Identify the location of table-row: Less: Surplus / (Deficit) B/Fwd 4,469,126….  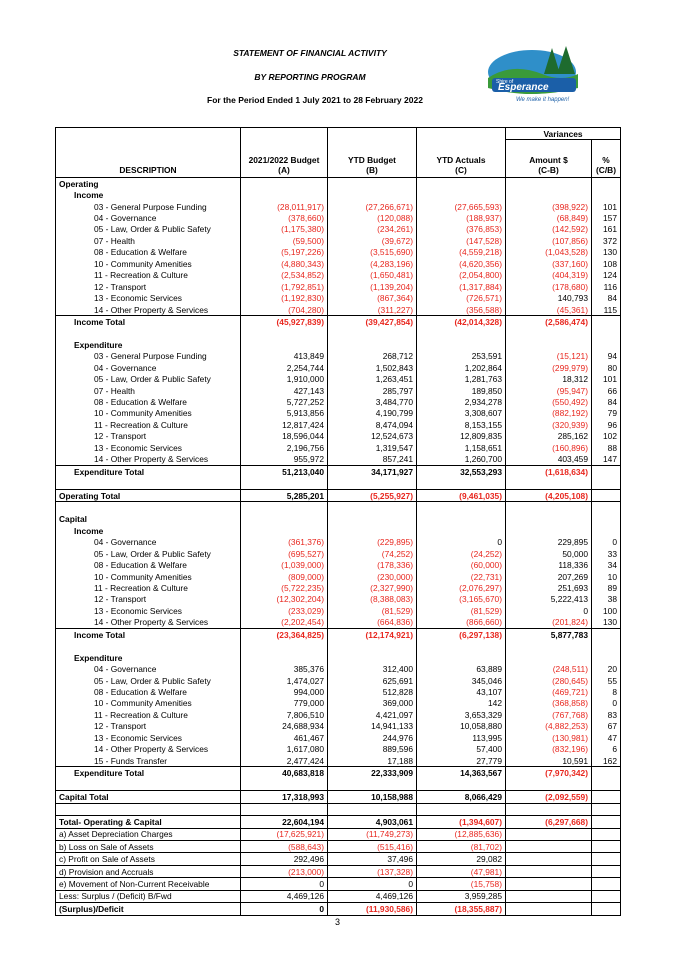
(338, 896).